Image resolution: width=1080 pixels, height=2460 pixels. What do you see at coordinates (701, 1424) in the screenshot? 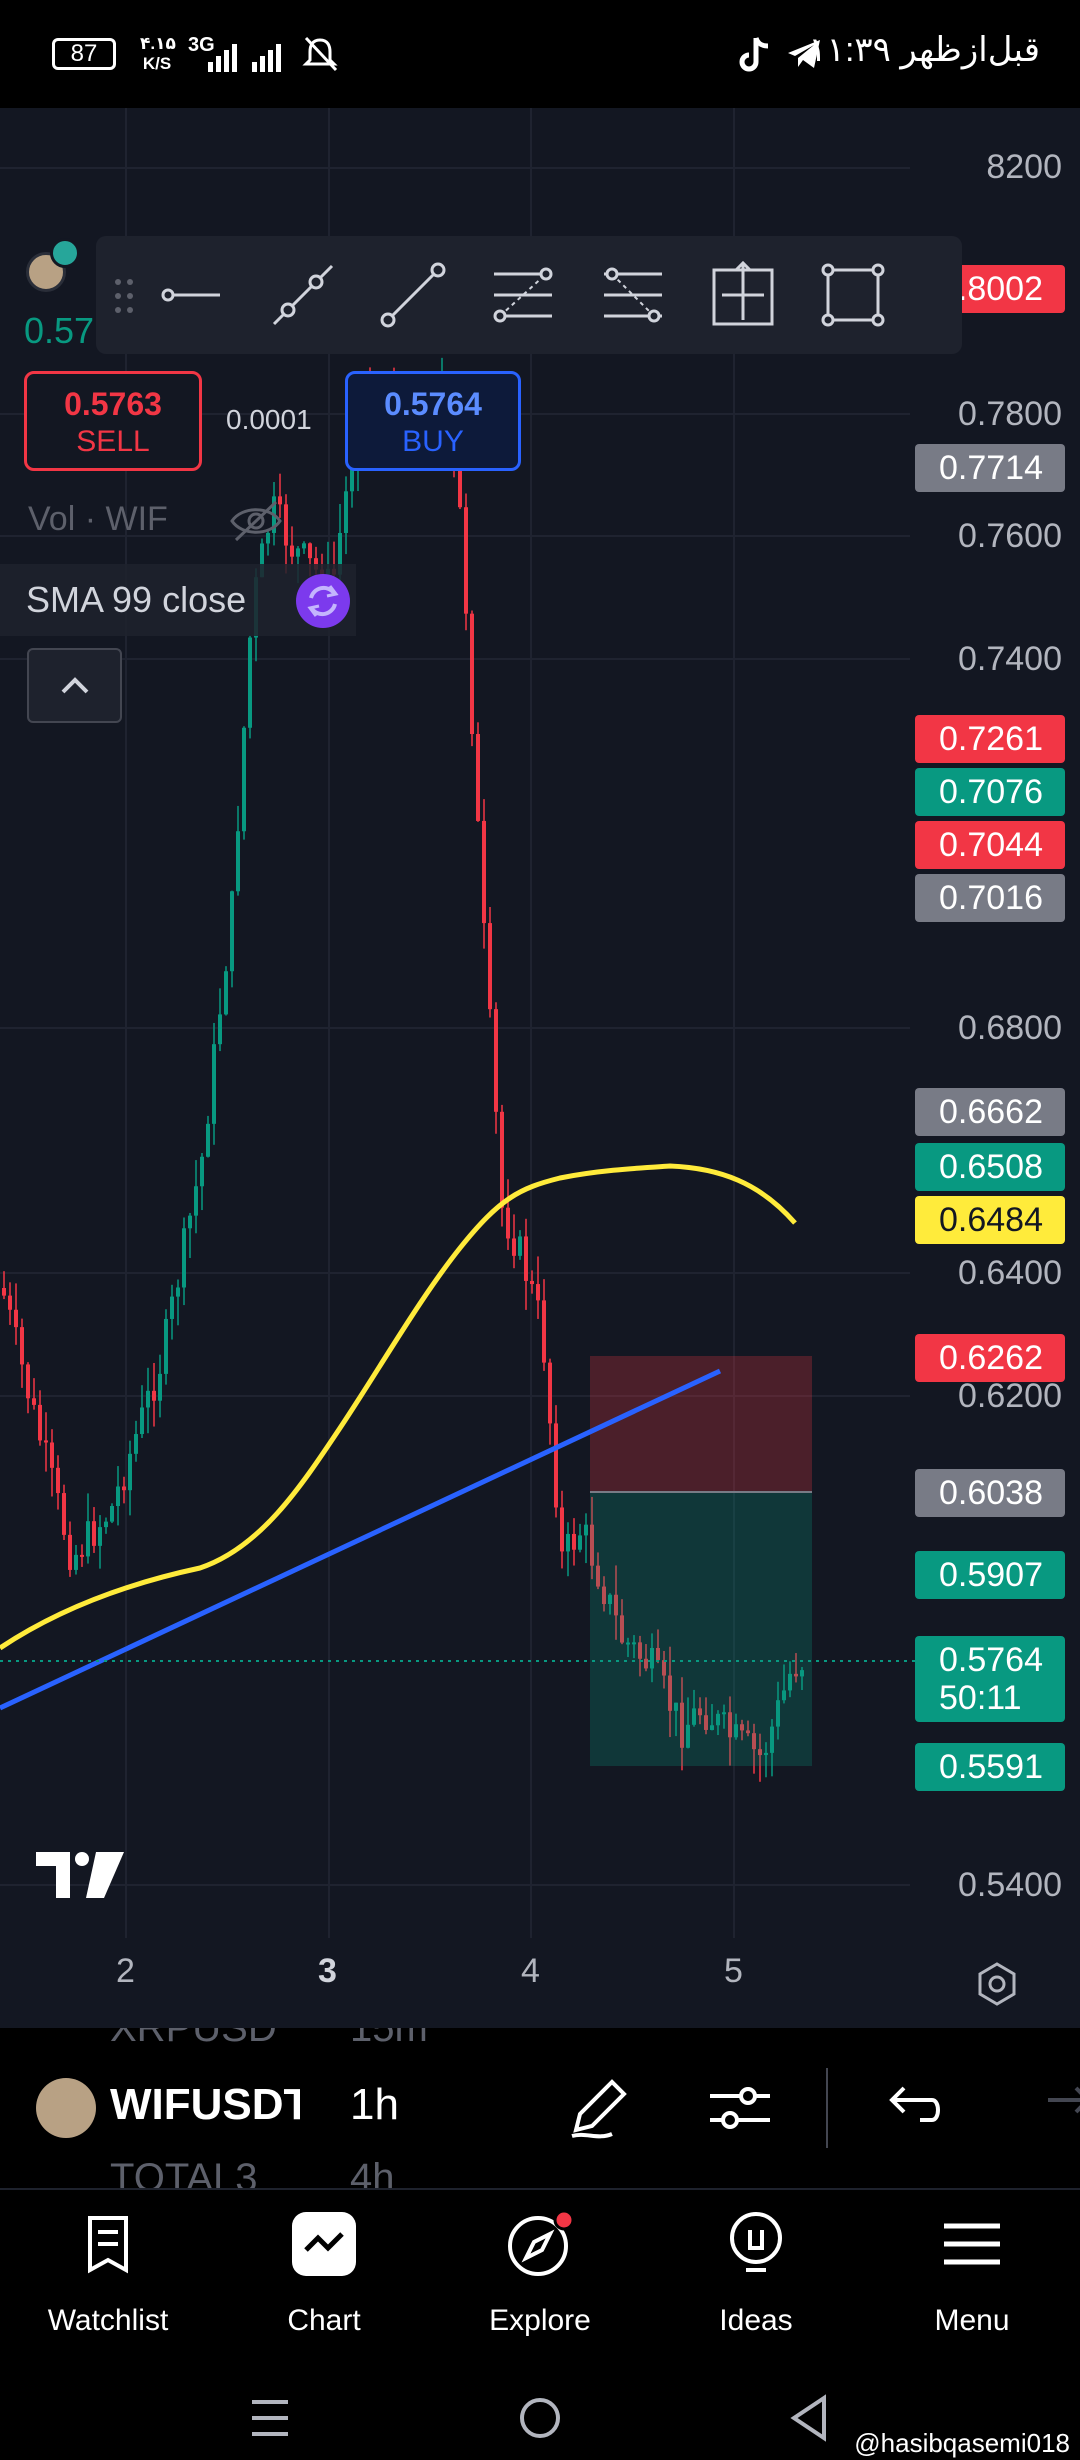
I see `position-risk-zone` at bounding box center [701, 1424].